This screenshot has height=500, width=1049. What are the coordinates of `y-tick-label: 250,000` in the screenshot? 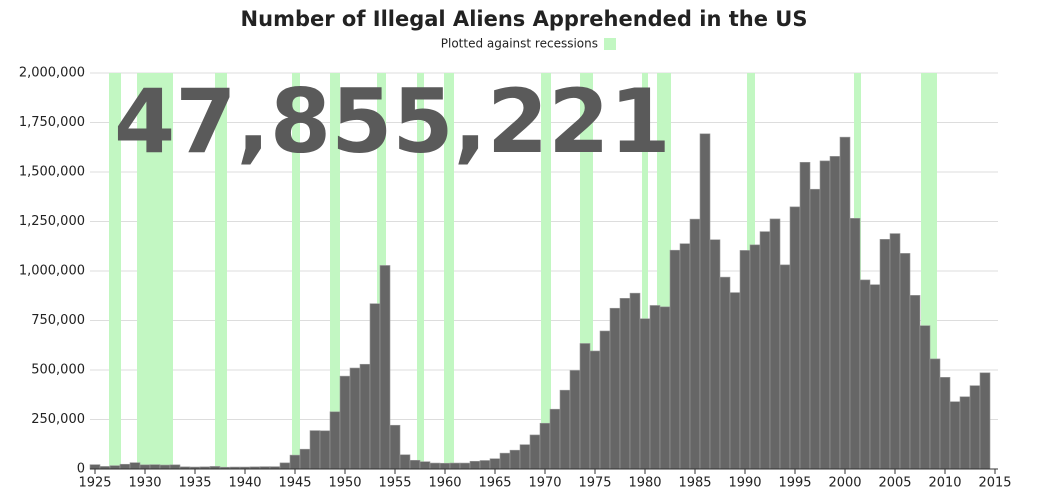 It's located at (58, 419).